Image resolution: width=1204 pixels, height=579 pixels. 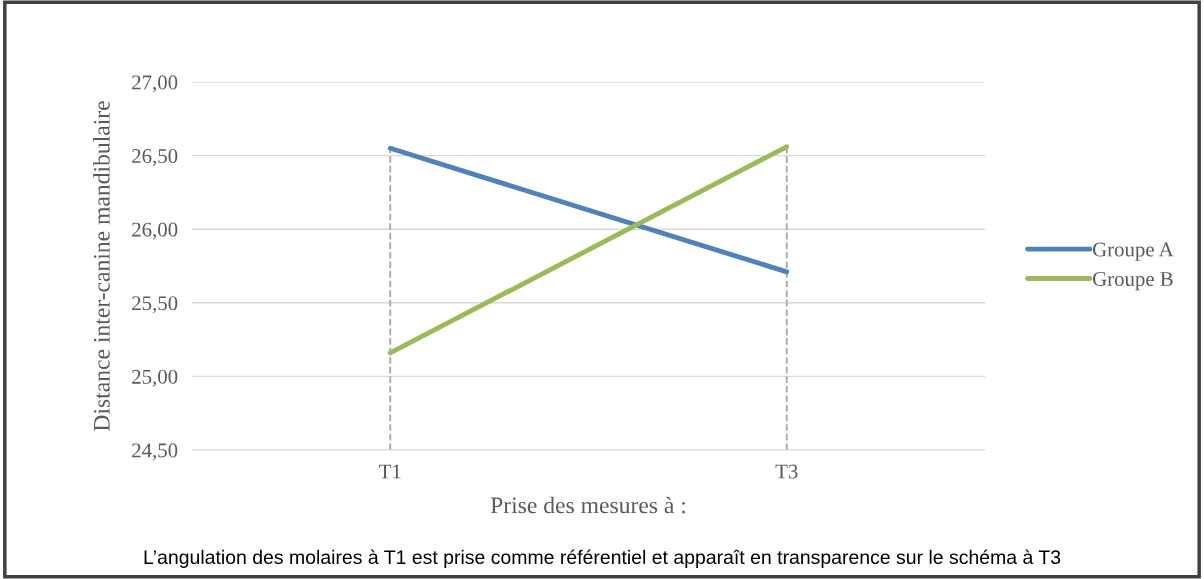 I want to click on y-axis-title: Distance inter-canine mandibulaire, so click(x=101, y=266).